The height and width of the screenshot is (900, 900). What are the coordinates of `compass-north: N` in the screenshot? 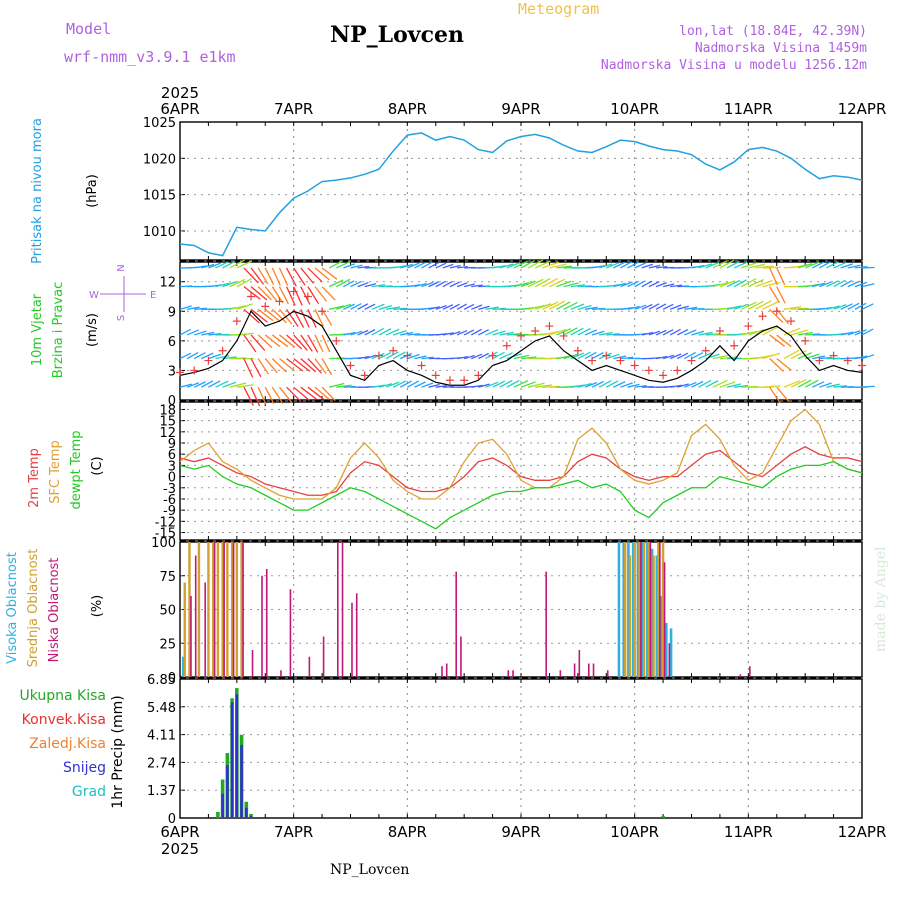 It's located at (121, 267).